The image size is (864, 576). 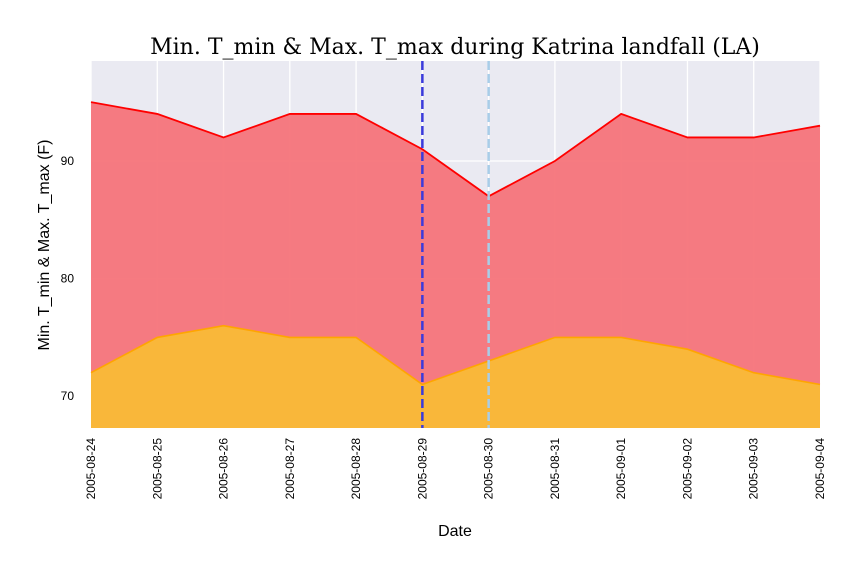 I want to click on x-tick-label: 2005-09-03, so click(x=754, y=469).